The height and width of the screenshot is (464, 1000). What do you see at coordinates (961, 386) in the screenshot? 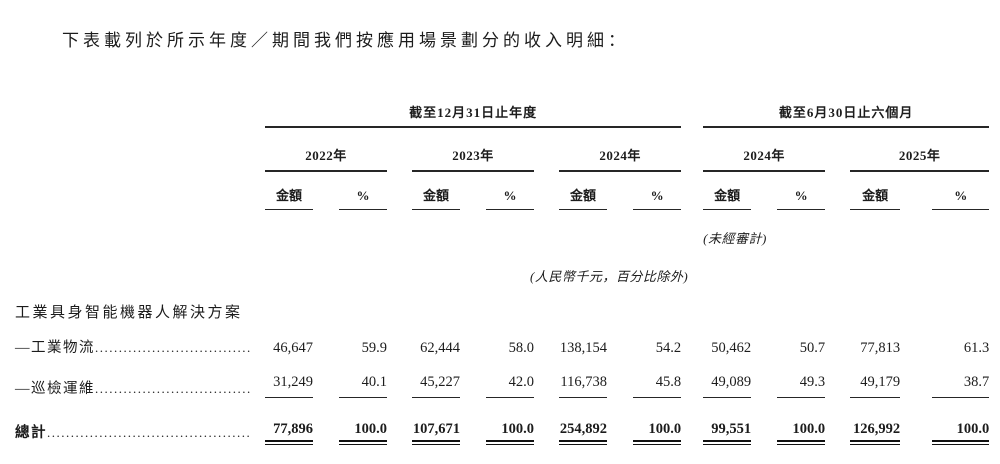
I see `percent-value: 38.7` at bounding box center [961, 386].